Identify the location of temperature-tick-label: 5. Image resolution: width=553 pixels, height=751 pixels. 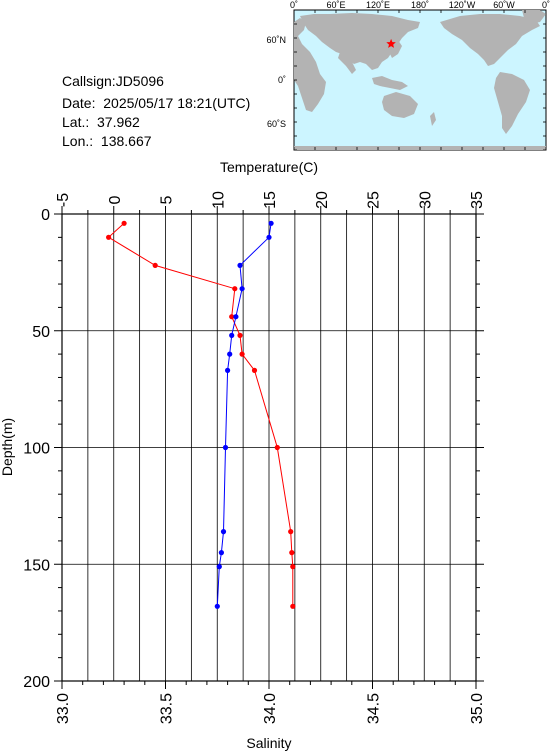
(167, 199).